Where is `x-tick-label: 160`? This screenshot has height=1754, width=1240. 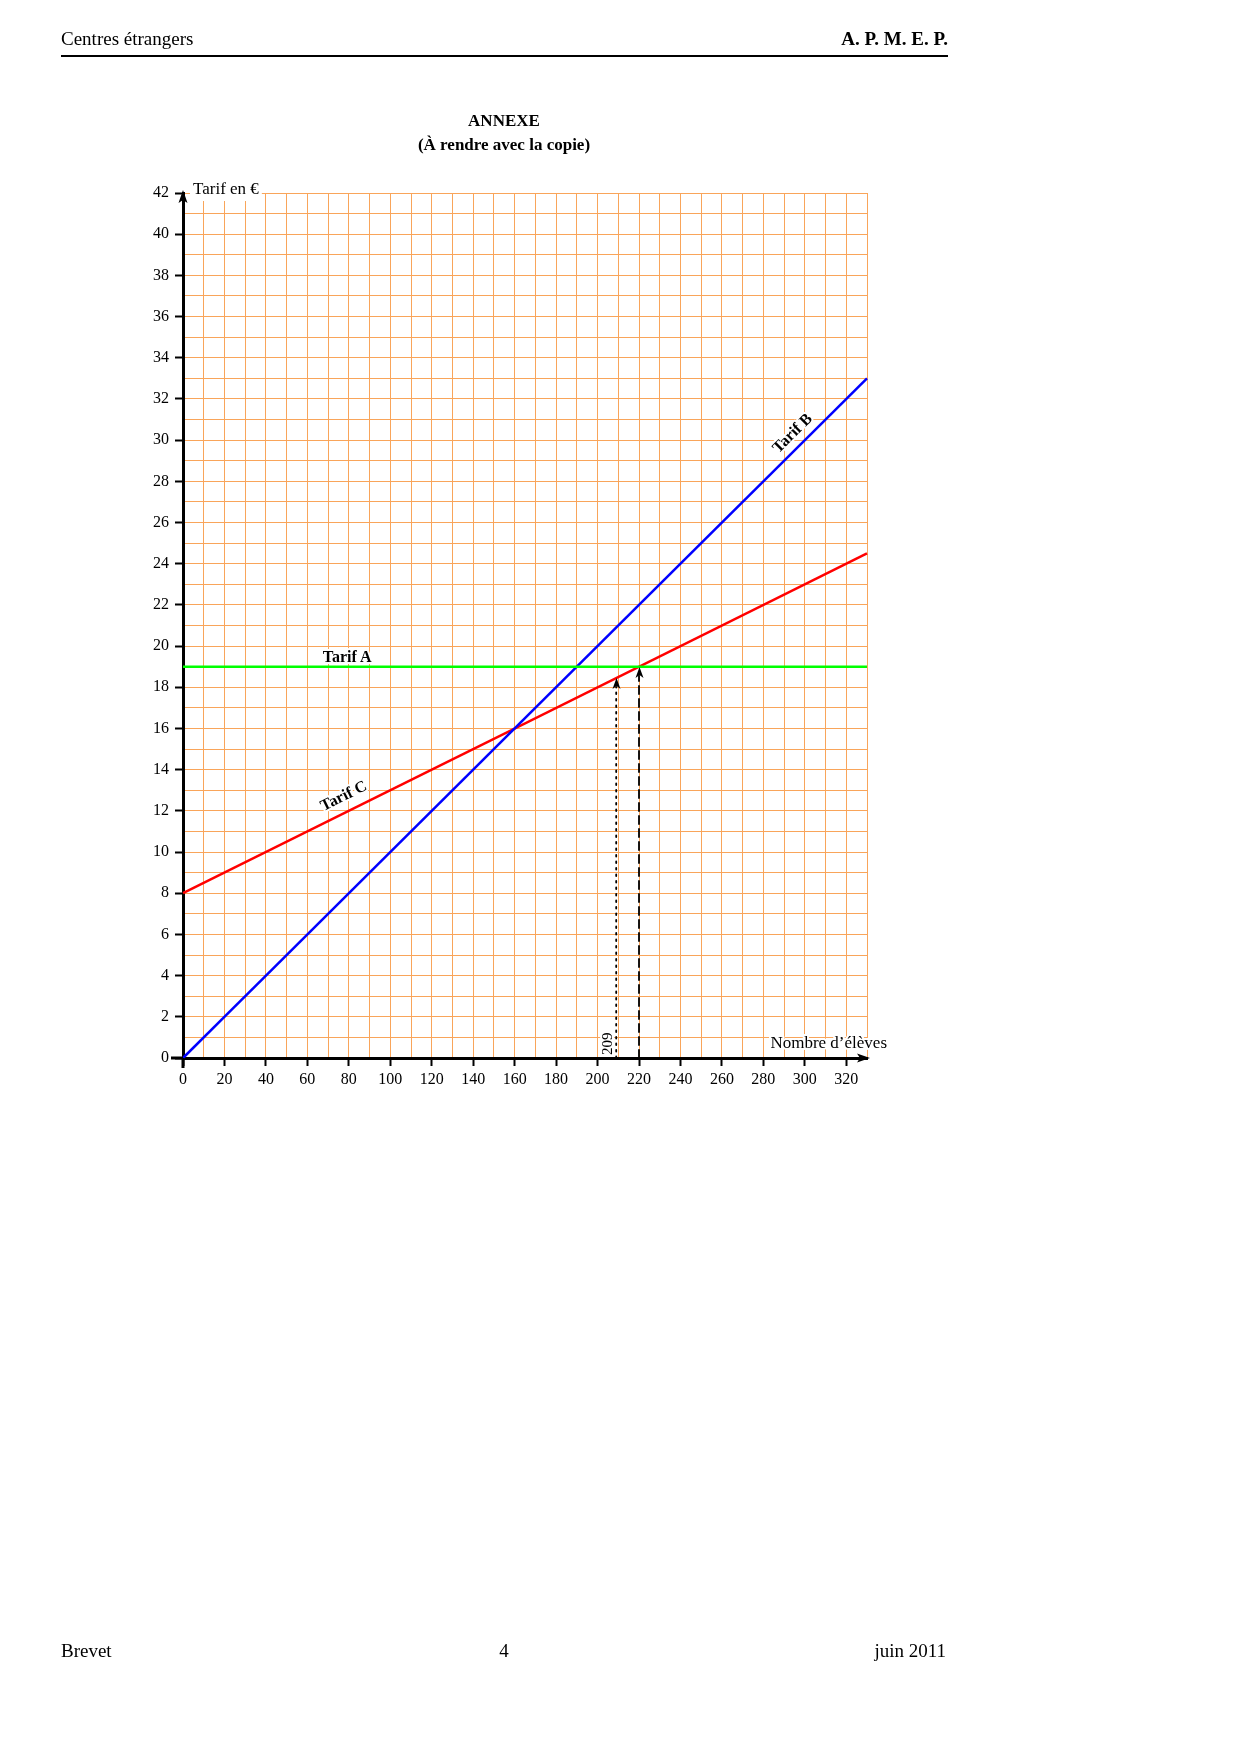
x-tick-label: 160 is located at coordinates (514, 1078).